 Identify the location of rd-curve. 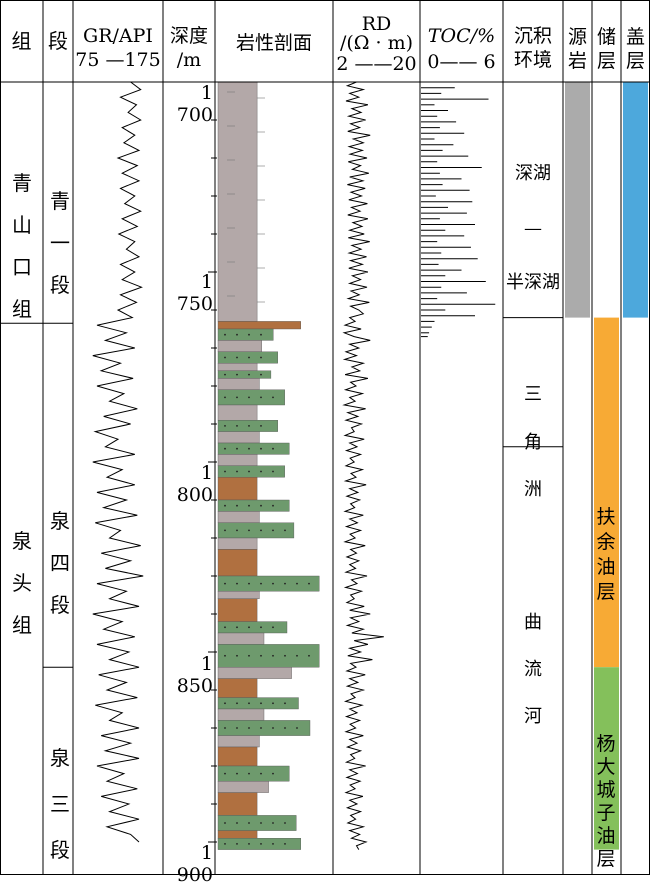
(363, 465).